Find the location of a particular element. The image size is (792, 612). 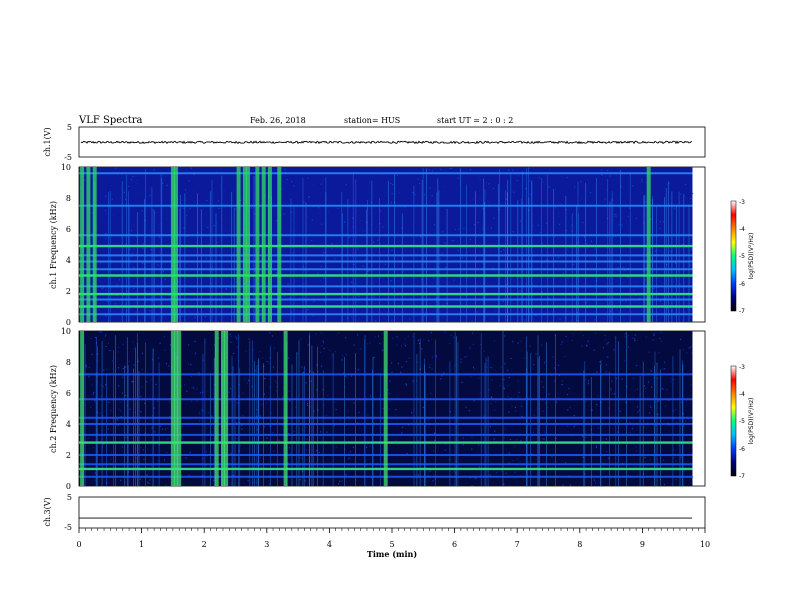

ch1-frame is located at coordinates (392, 142).